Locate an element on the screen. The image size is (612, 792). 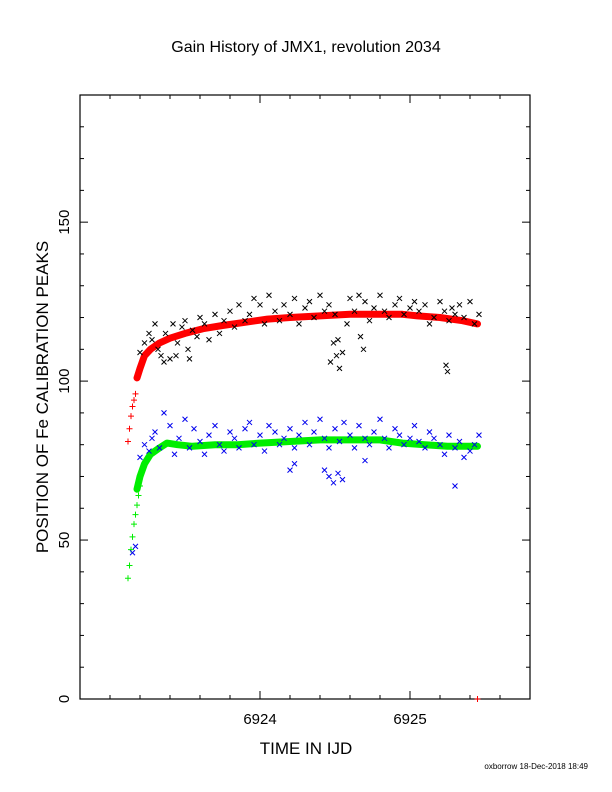
x-axis-label: TIME IN IJD is located at coordinates (306, 748).